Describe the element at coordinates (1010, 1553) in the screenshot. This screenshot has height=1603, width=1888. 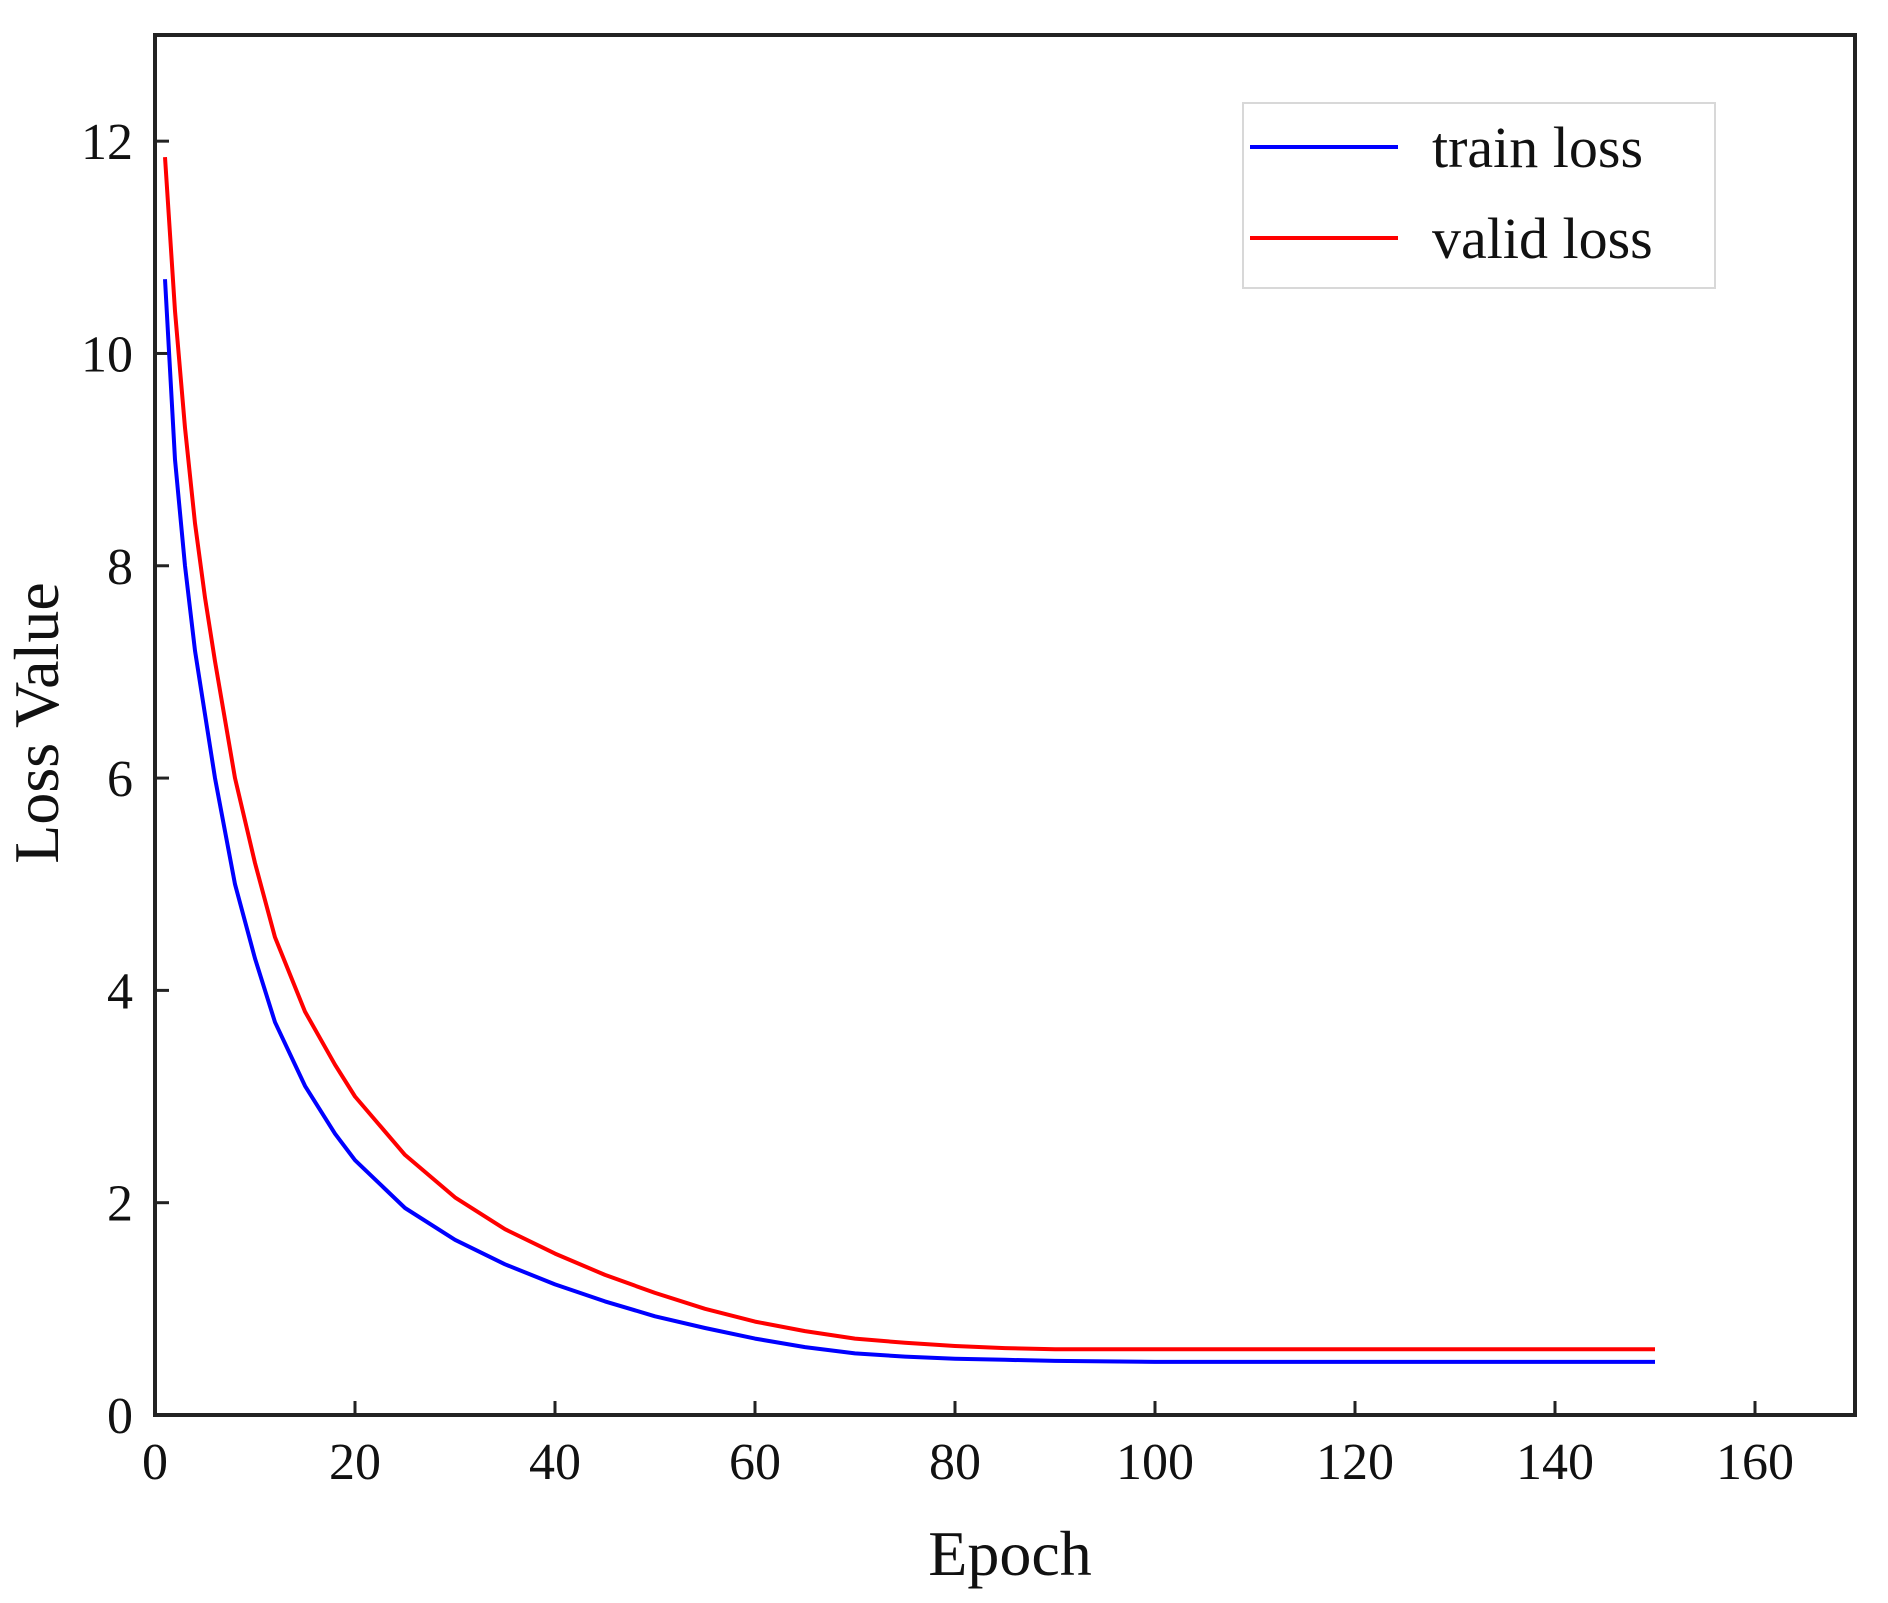
I see `x-axis-title: Epoch` at that location.